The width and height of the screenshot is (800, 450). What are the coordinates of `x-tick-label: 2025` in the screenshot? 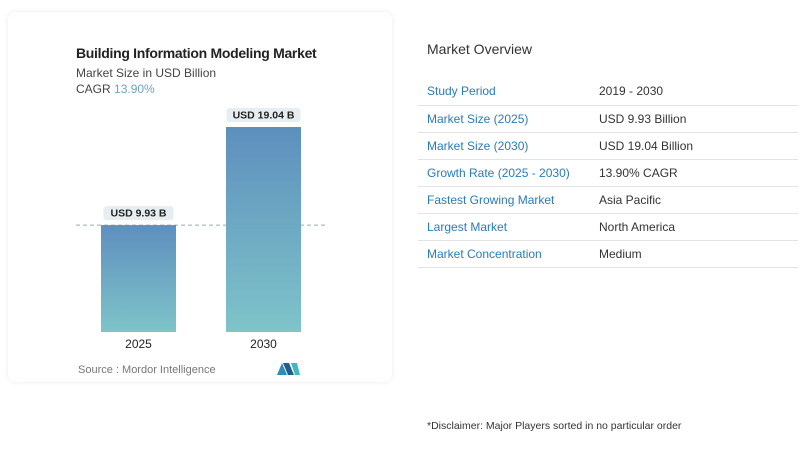 It's located at (138, 344).